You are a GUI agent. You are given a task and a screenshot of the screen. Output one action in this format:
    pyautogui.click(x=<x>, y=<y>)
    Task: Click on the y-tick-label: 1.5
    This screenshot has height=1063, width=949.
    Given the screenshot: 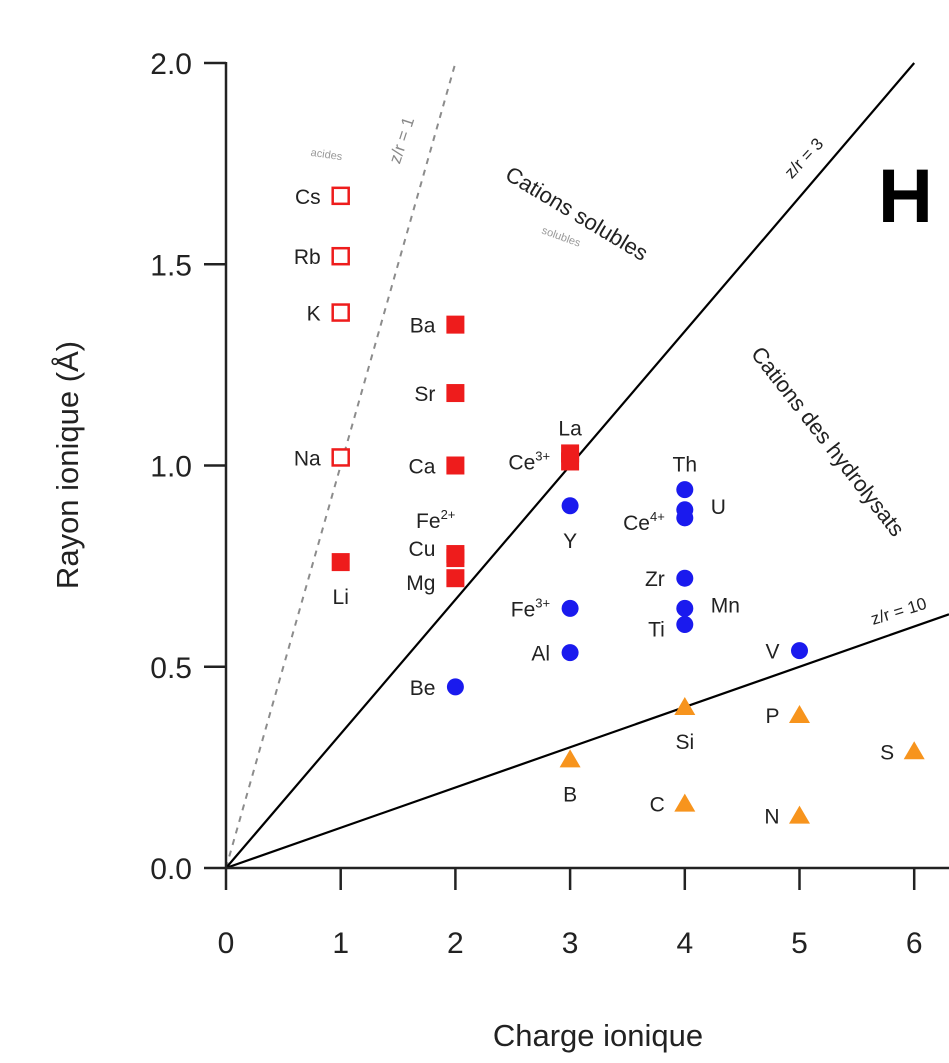 What is the action you would take?
    pyautogui.click(x=171, y=265)
    